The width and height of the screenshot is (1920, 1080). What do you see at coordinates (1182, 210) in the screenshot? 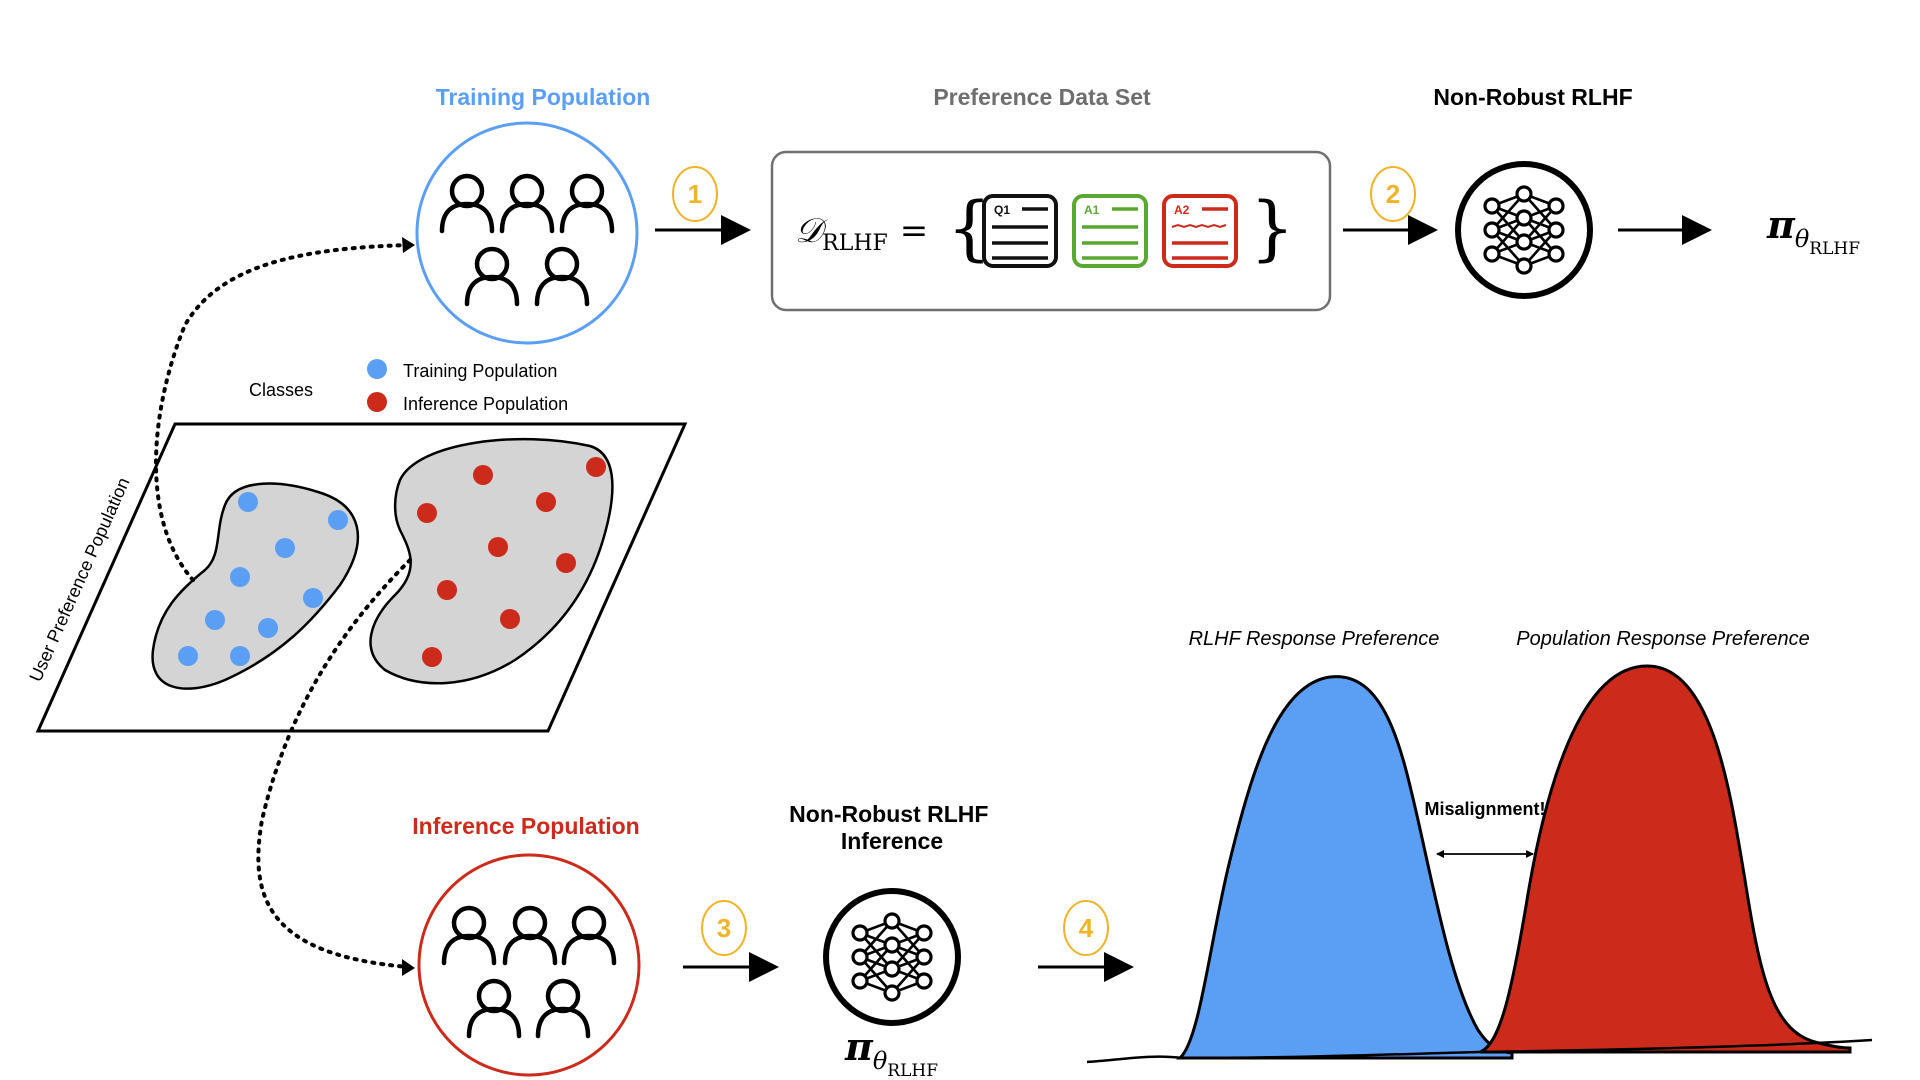
I see `a2-card-label: A2` at bounding box center [1182, 210].